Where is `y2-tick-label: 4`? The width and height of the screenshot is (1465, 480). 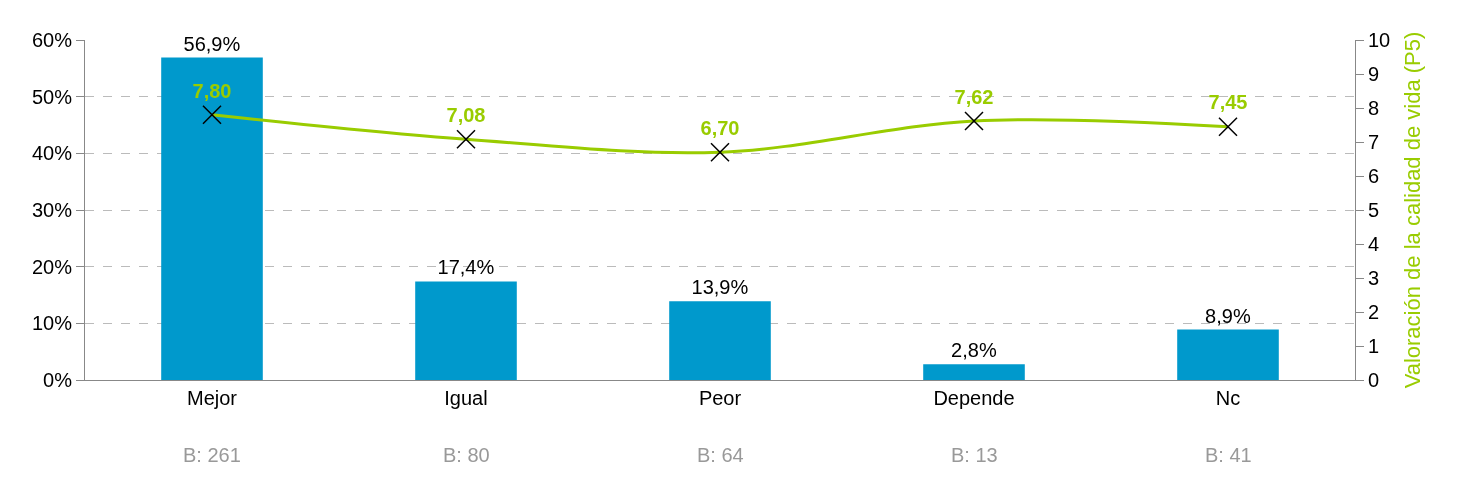 y2-tick-label: 4 is located at coordinates (1374, 244).